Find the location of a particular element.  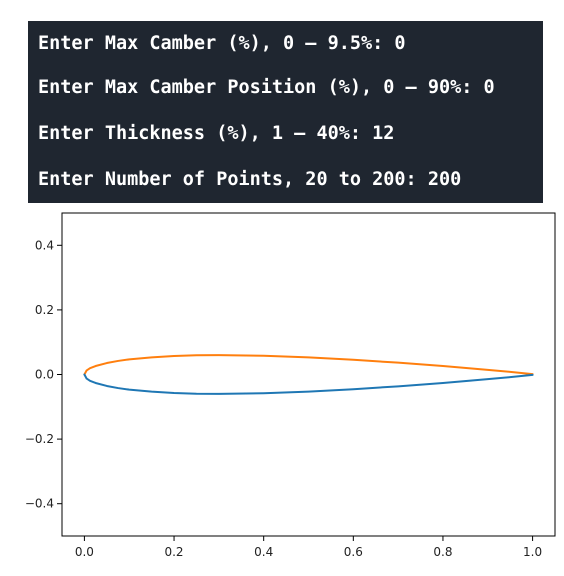

x-tick-label: 0.8 is located at coordinates (442, 552).